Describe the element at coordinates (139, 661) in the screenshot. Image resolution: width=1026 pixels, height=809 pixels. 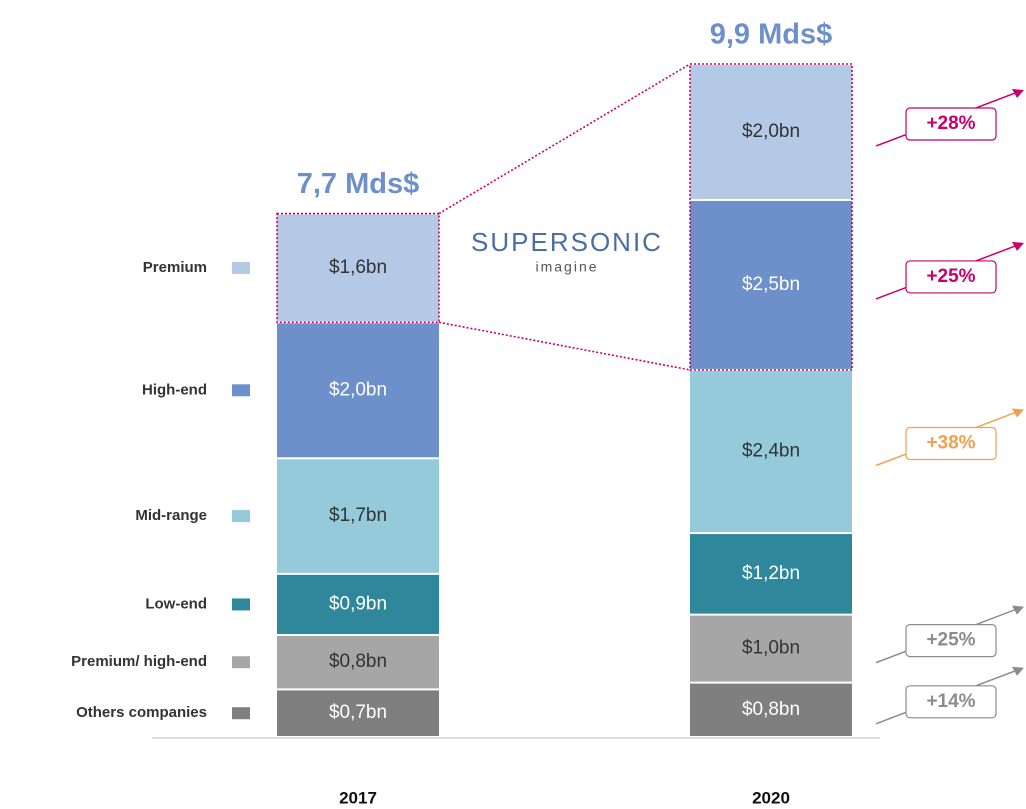
I see `legend-label: Premium/ high-end` at that location.